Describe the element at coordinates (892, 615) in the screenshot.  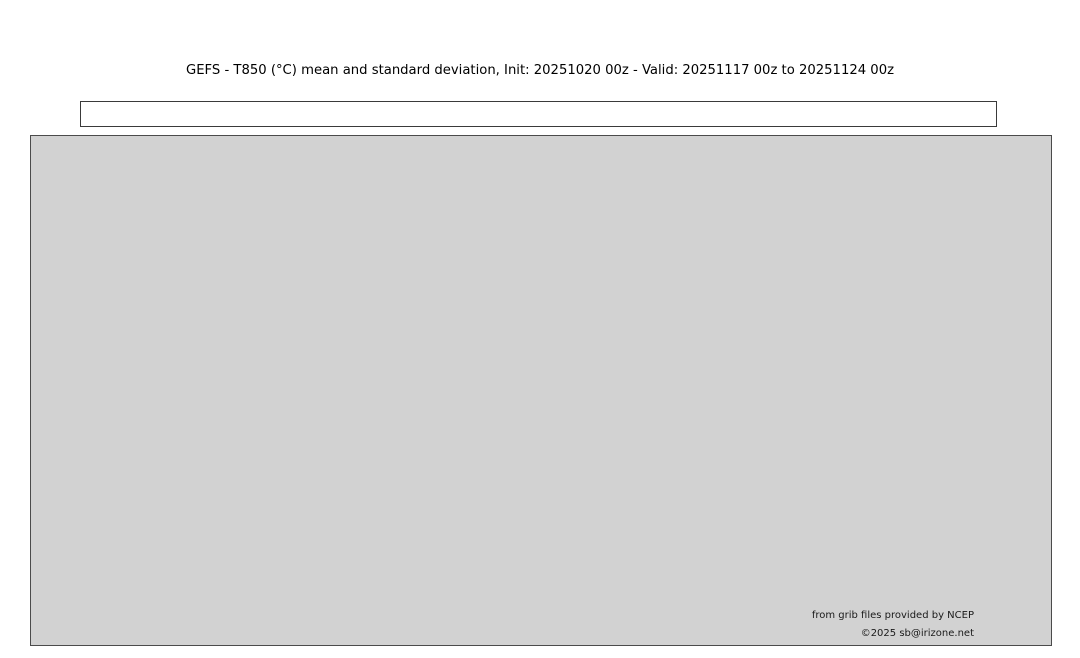
I see `attribution-ncep: from grib files provided by NCEP` at that location.